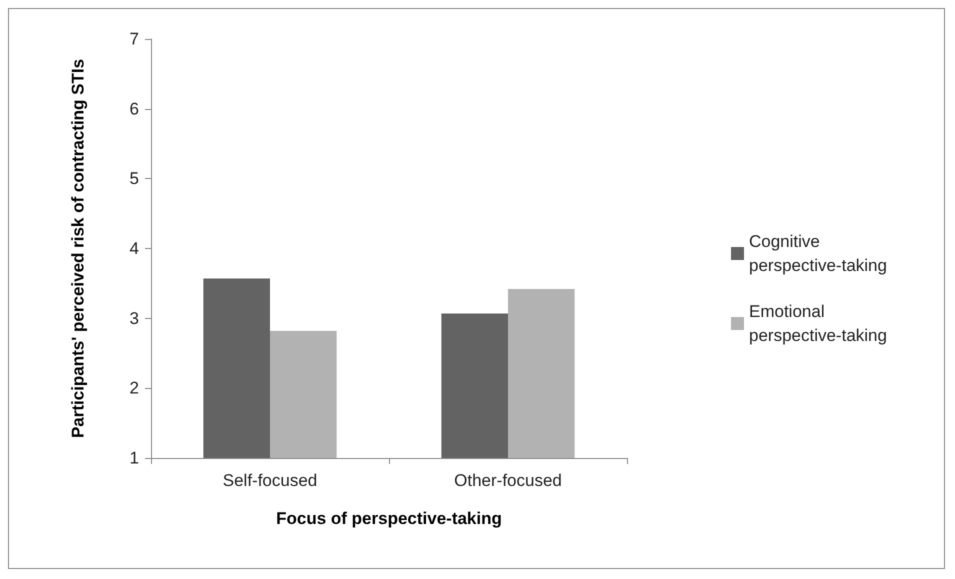 This screenshot has width=955, height=579. What do you see at coordinates (508, 480) in the screenshot?
I see `x-tick-label: Other-focused` at bounding box center [508, 480].